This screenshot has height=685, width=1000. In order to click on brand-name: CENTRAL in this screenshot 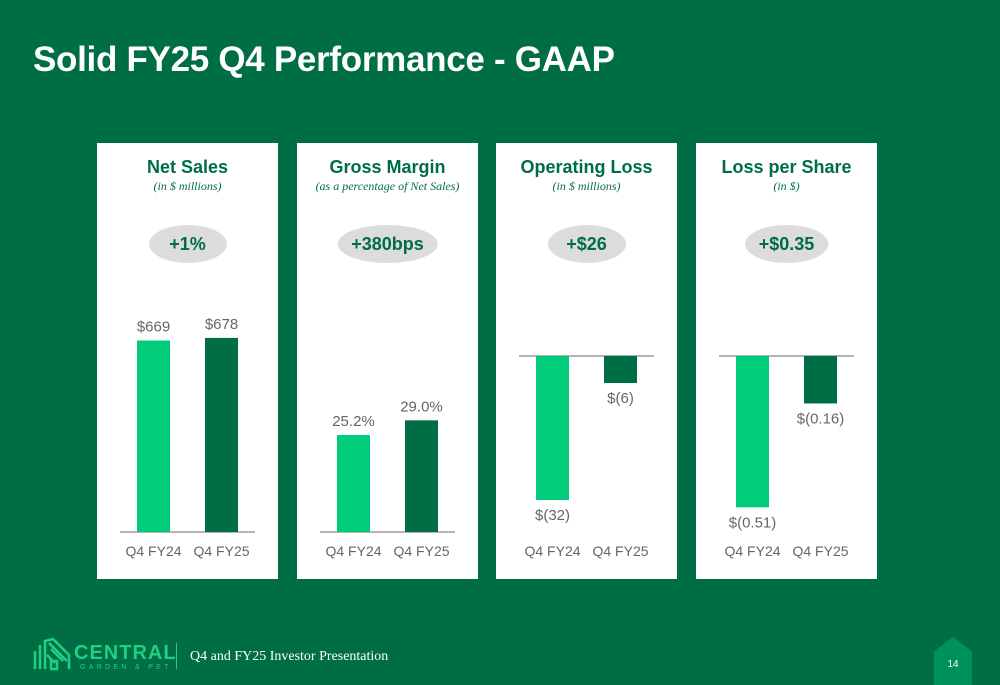, I will do `click(125, 653)`.